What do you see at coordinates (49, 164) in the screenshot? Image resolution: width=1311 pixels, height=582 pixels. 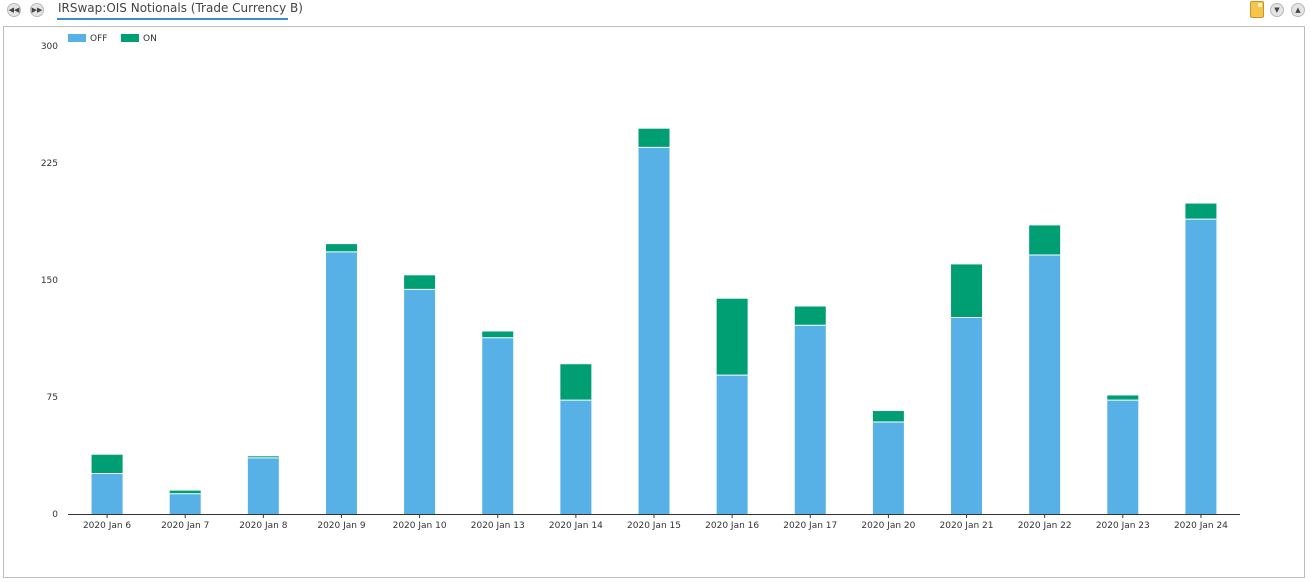 I see `y-tick-label: 225` at bounding box center [49, 164].